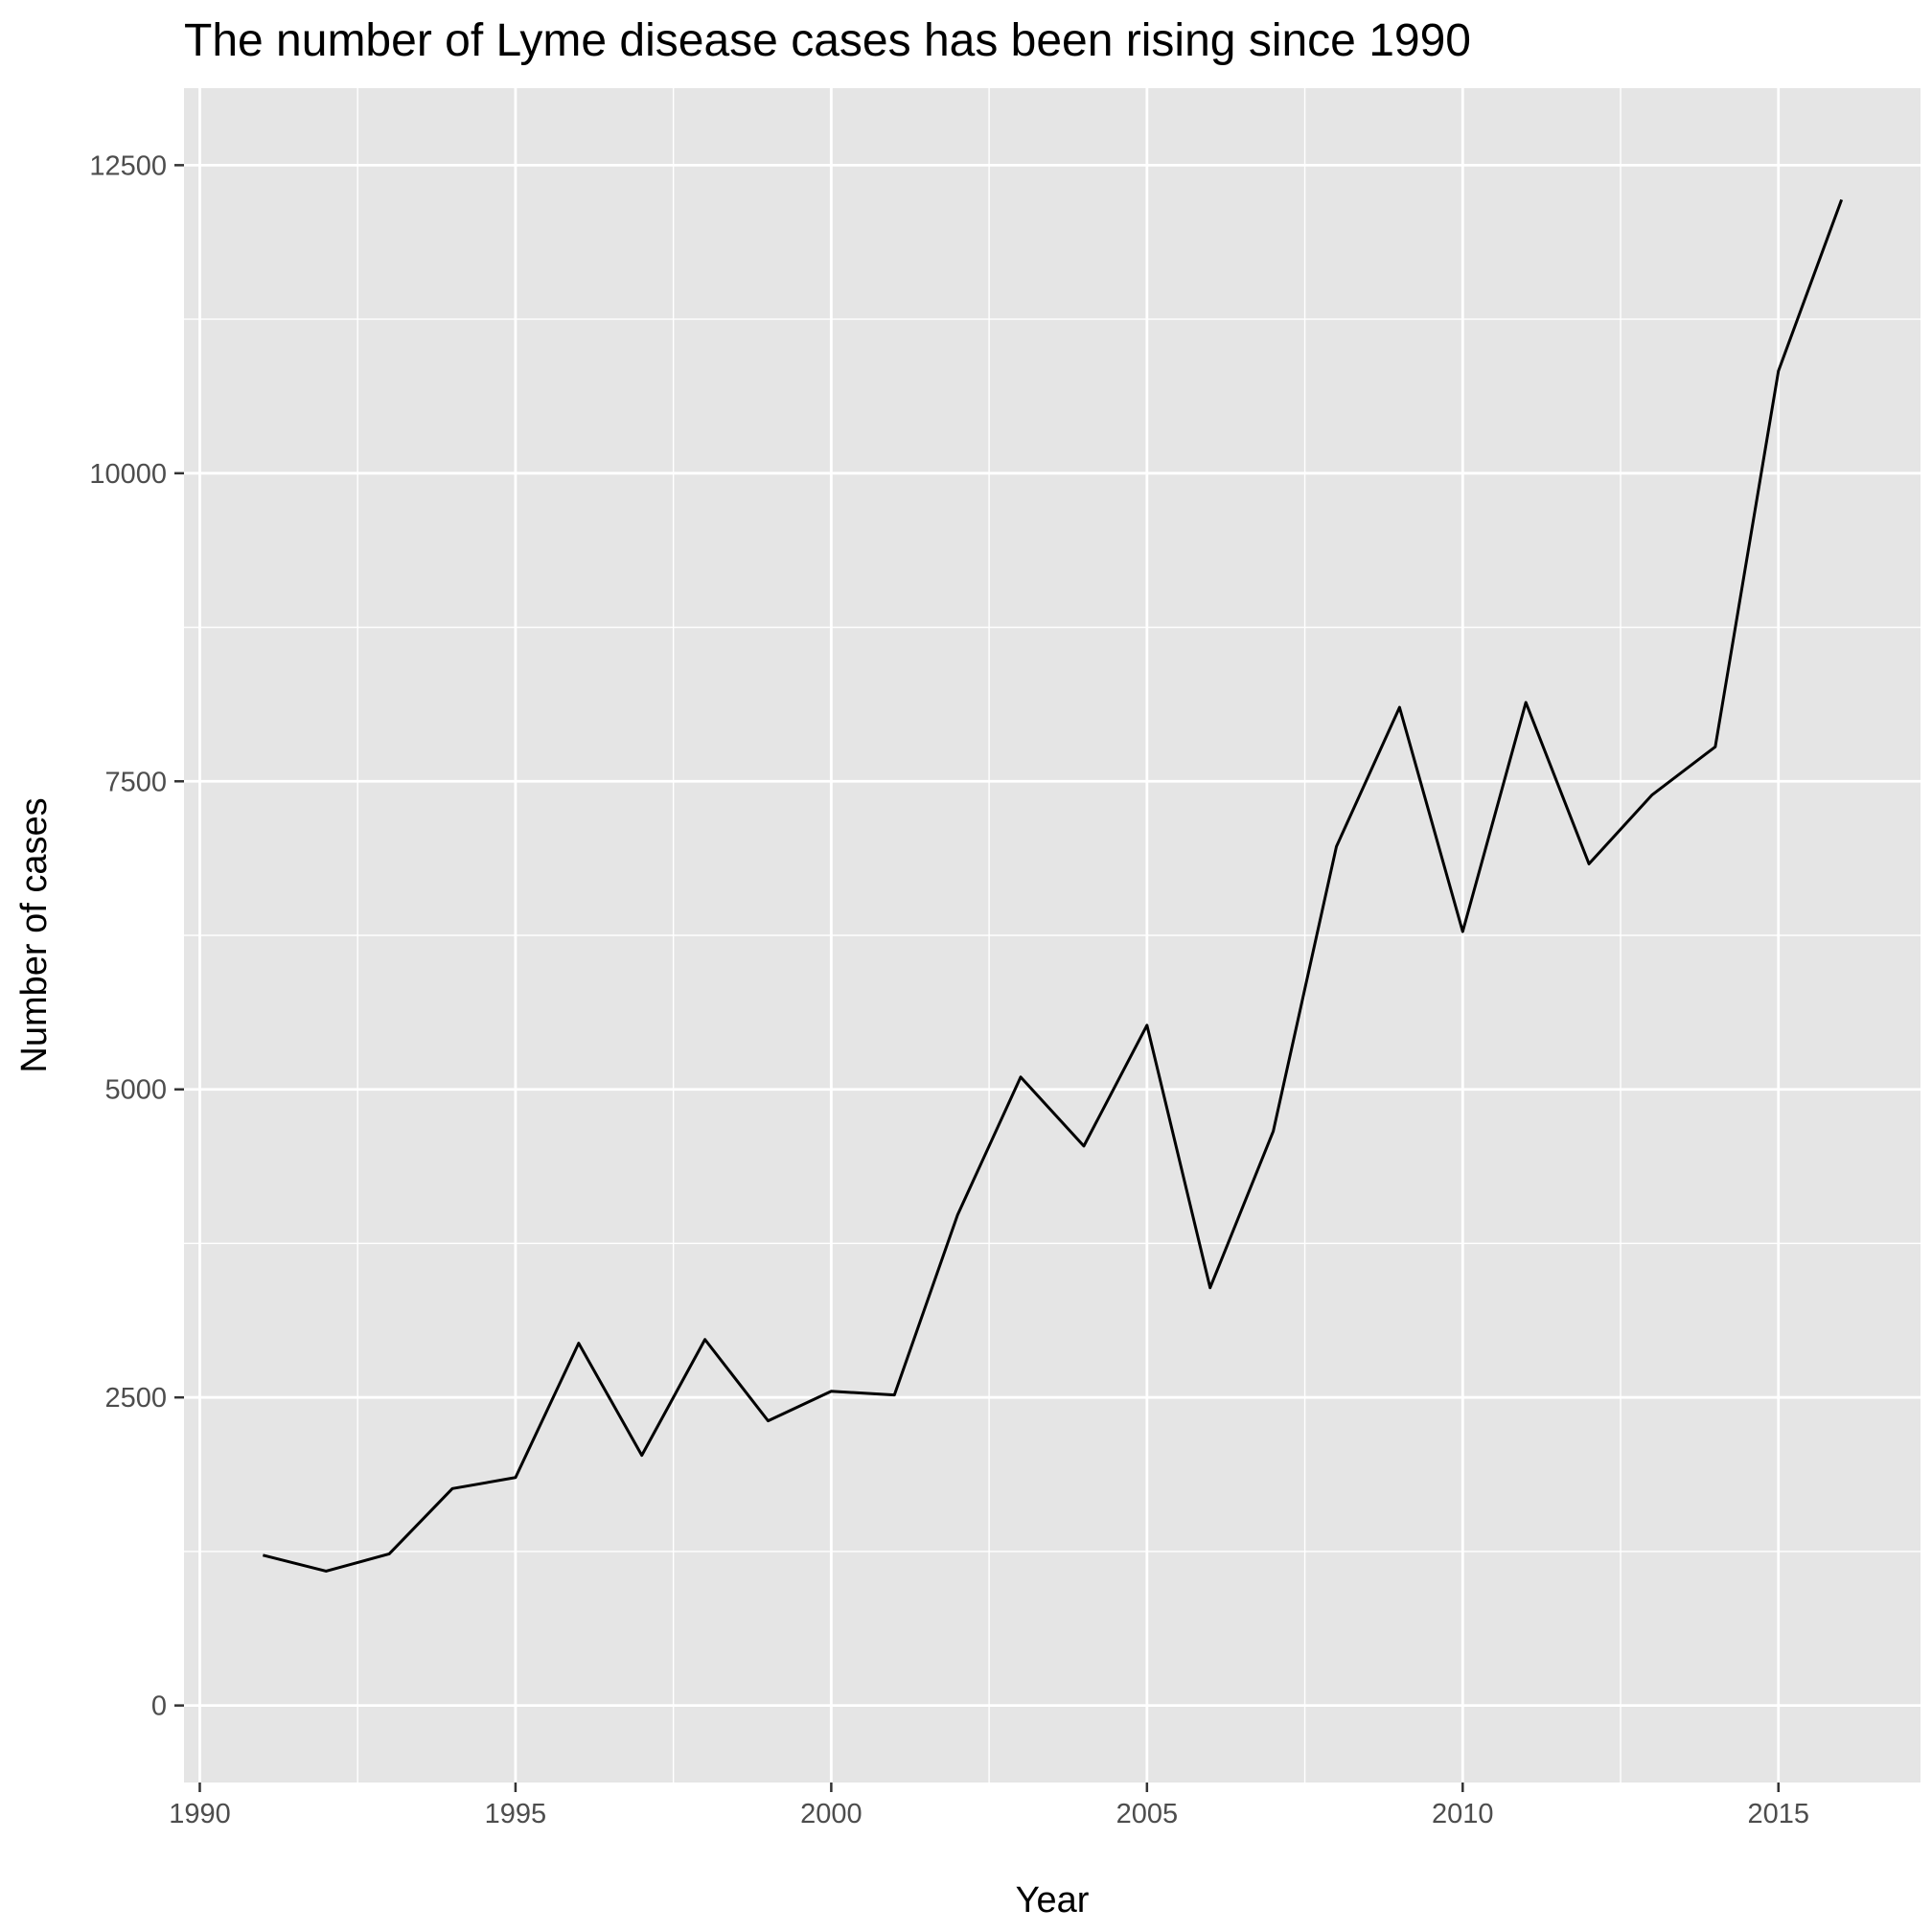  I want to click on x-tick-label: 1995, so click(516, 1814).